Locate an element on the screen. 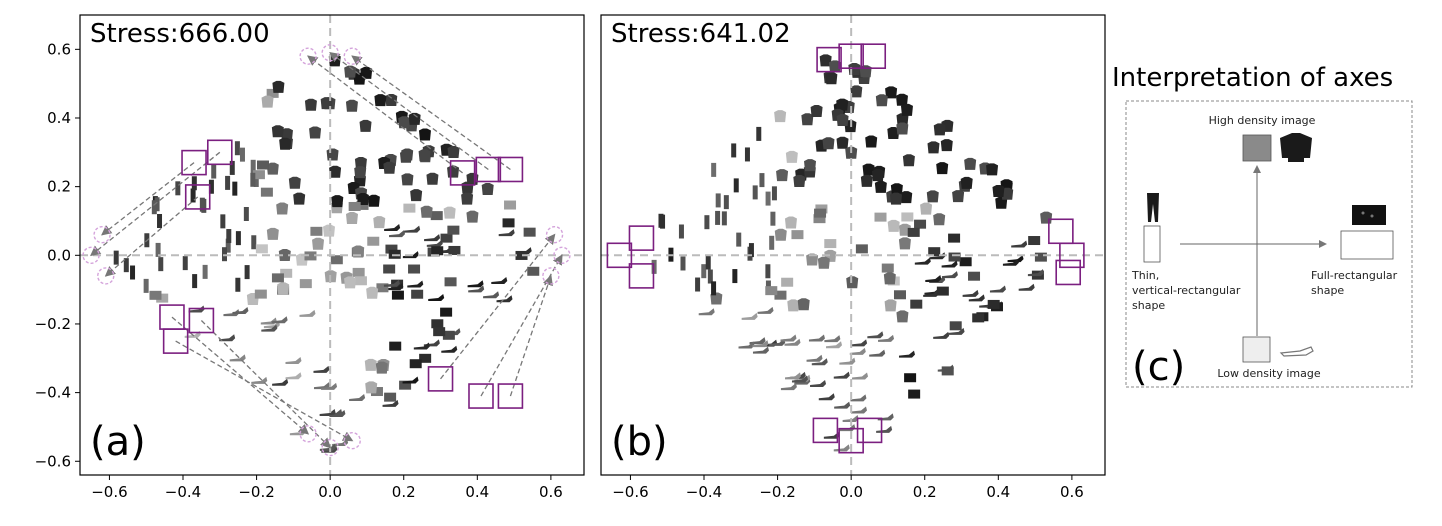 The image size is (1442, 526). legend-low-density: Low density image is located at coordinates (1268, 373).